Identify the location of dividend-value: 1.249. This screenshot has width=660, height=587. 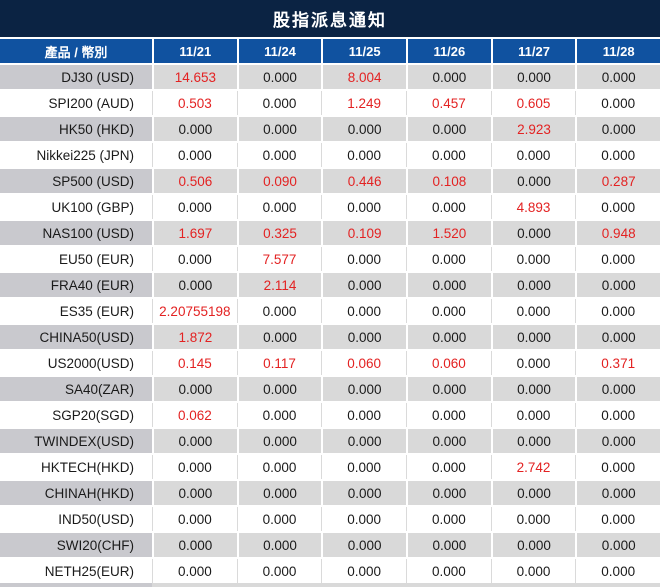
(363, 103).